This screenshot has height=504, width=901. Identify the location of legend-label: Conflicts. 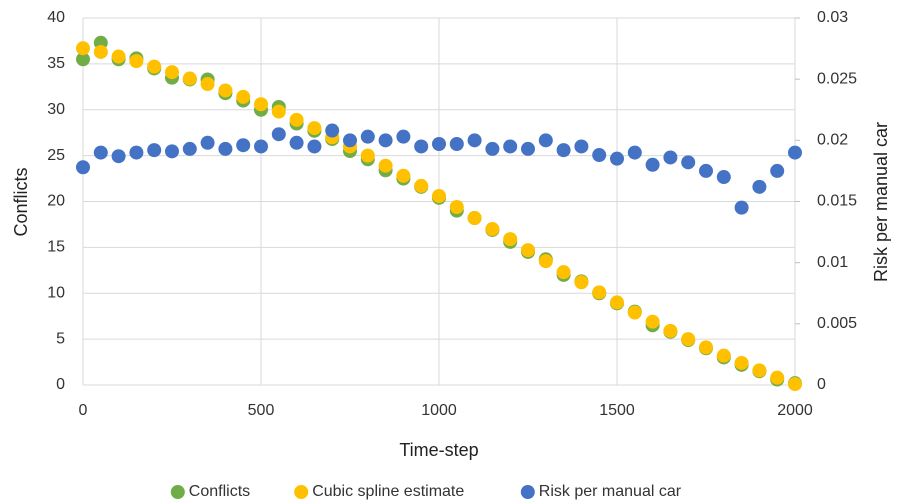
(219, 491).